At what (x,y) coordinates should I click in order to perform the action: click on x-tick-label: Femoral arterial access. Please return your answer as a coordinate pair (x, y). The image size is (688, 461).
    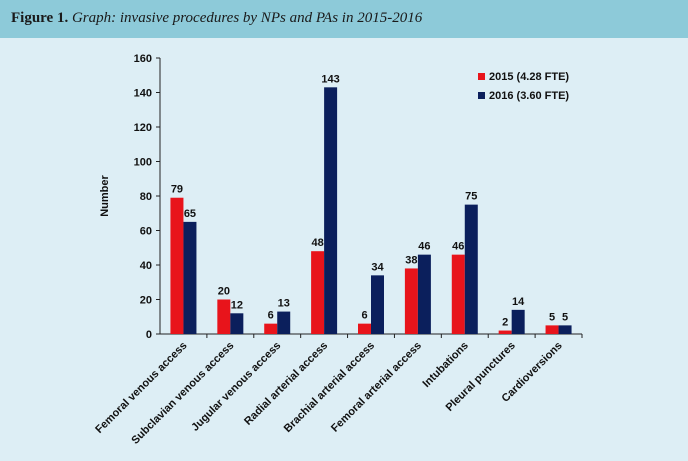
    Looking at the image, I should click on (376, 387).